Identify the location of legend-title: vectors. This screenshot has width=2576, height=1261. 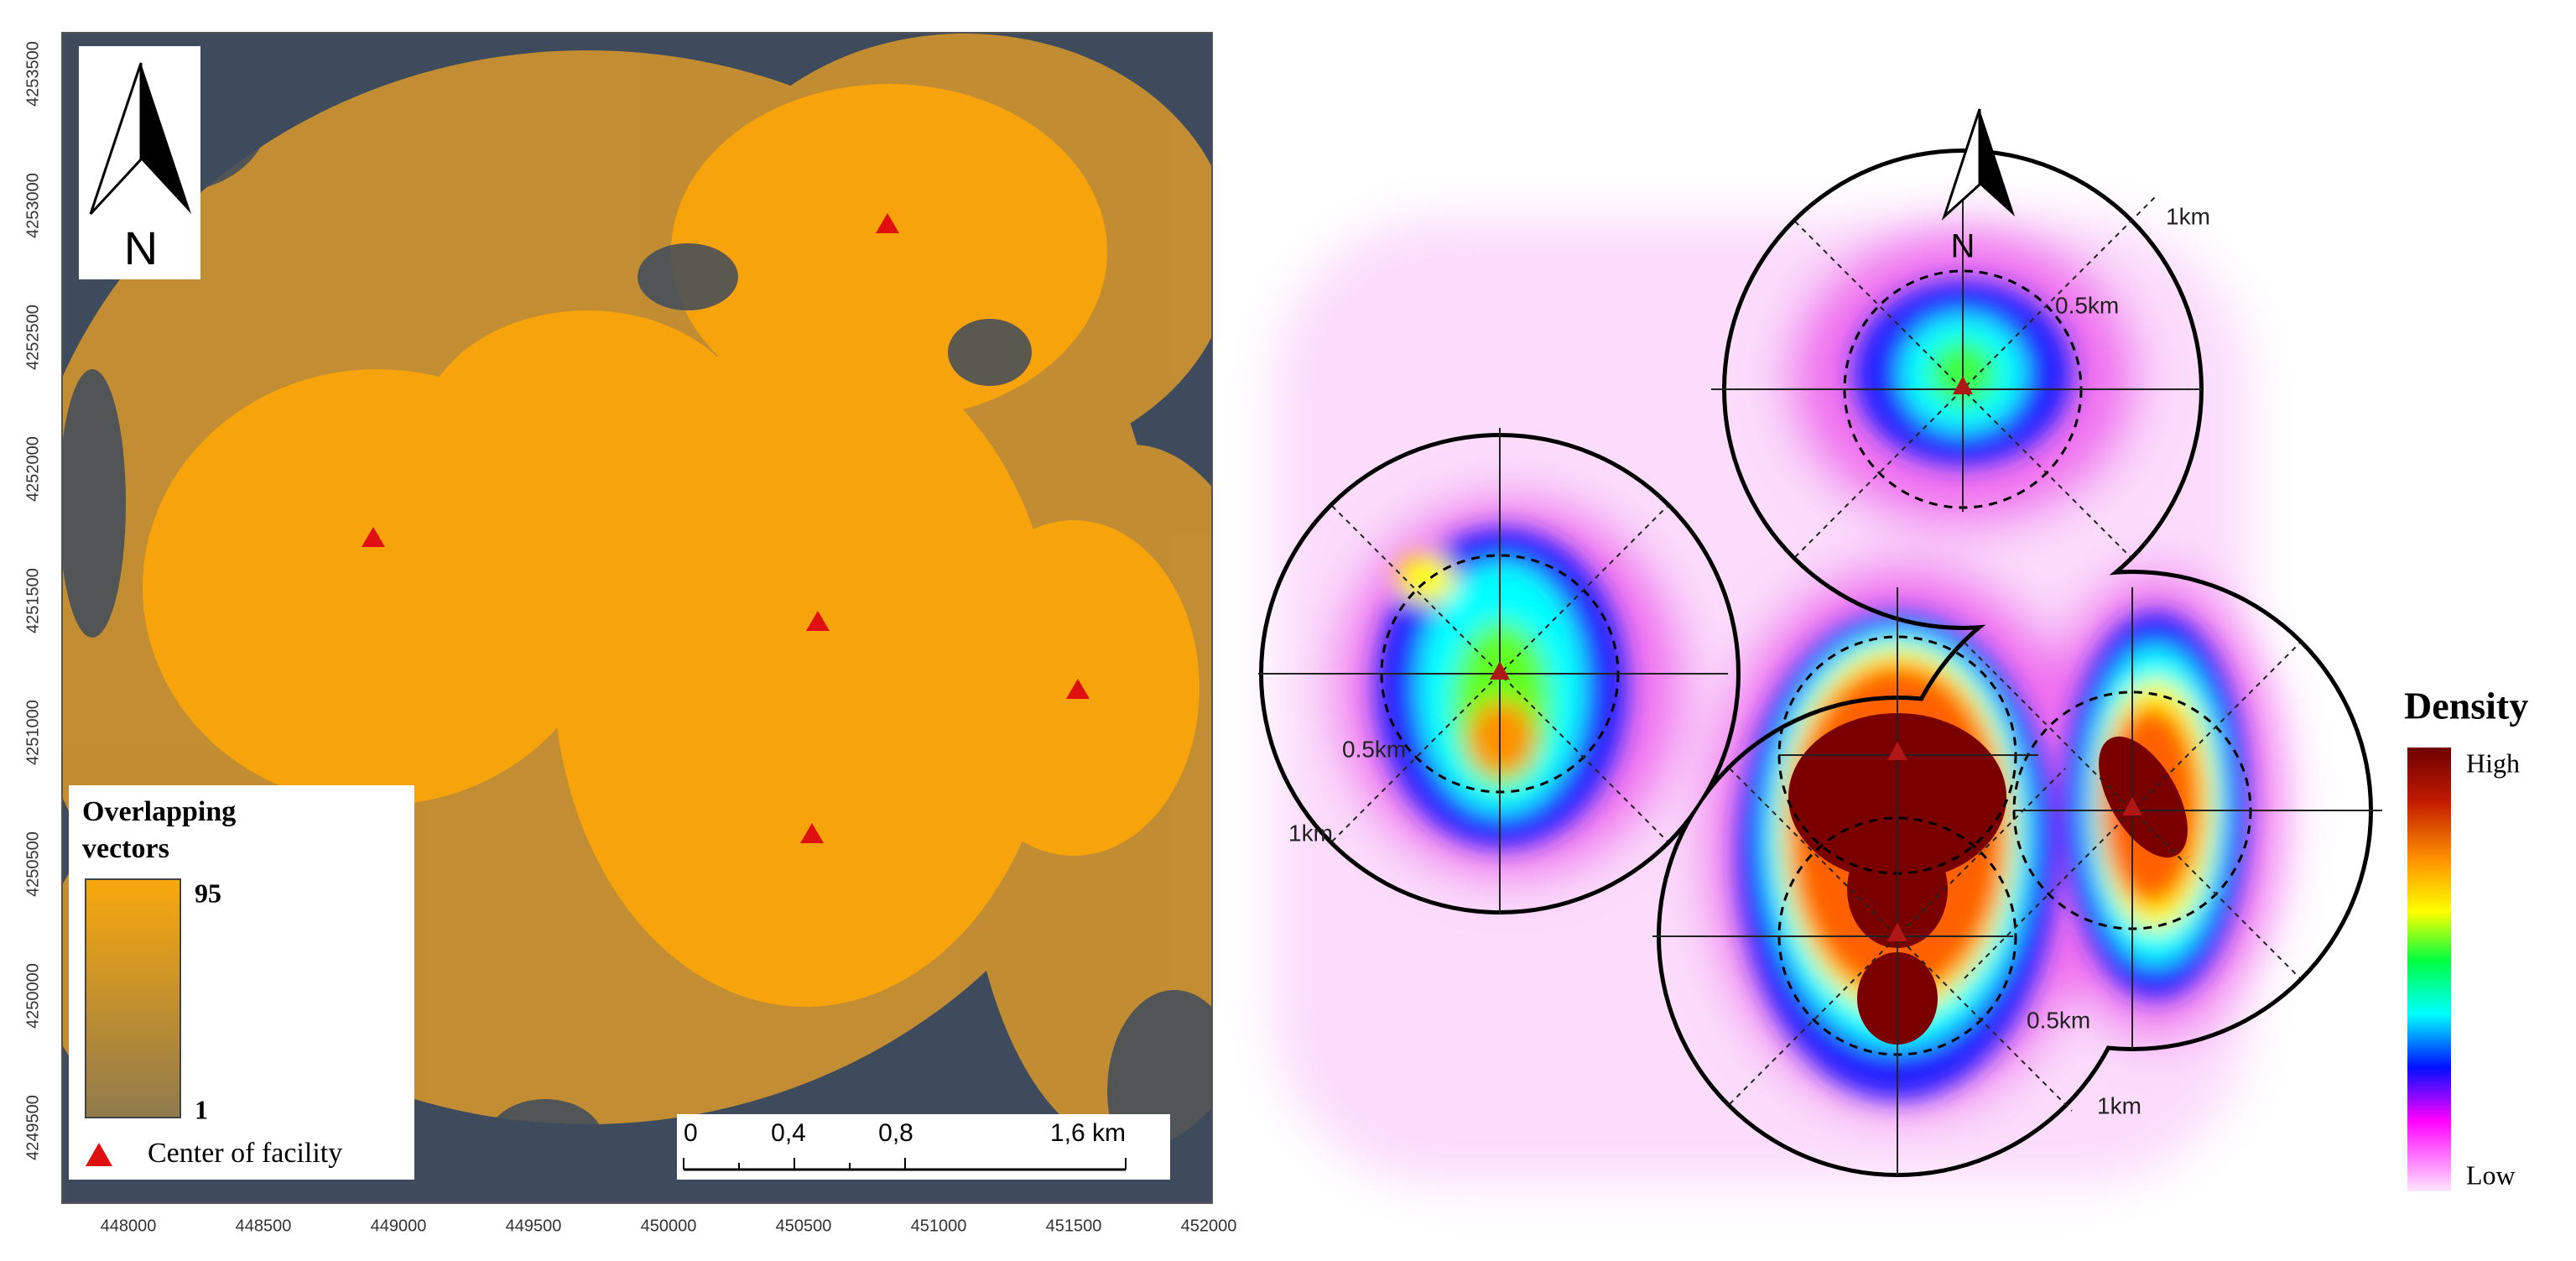
(125, 848).